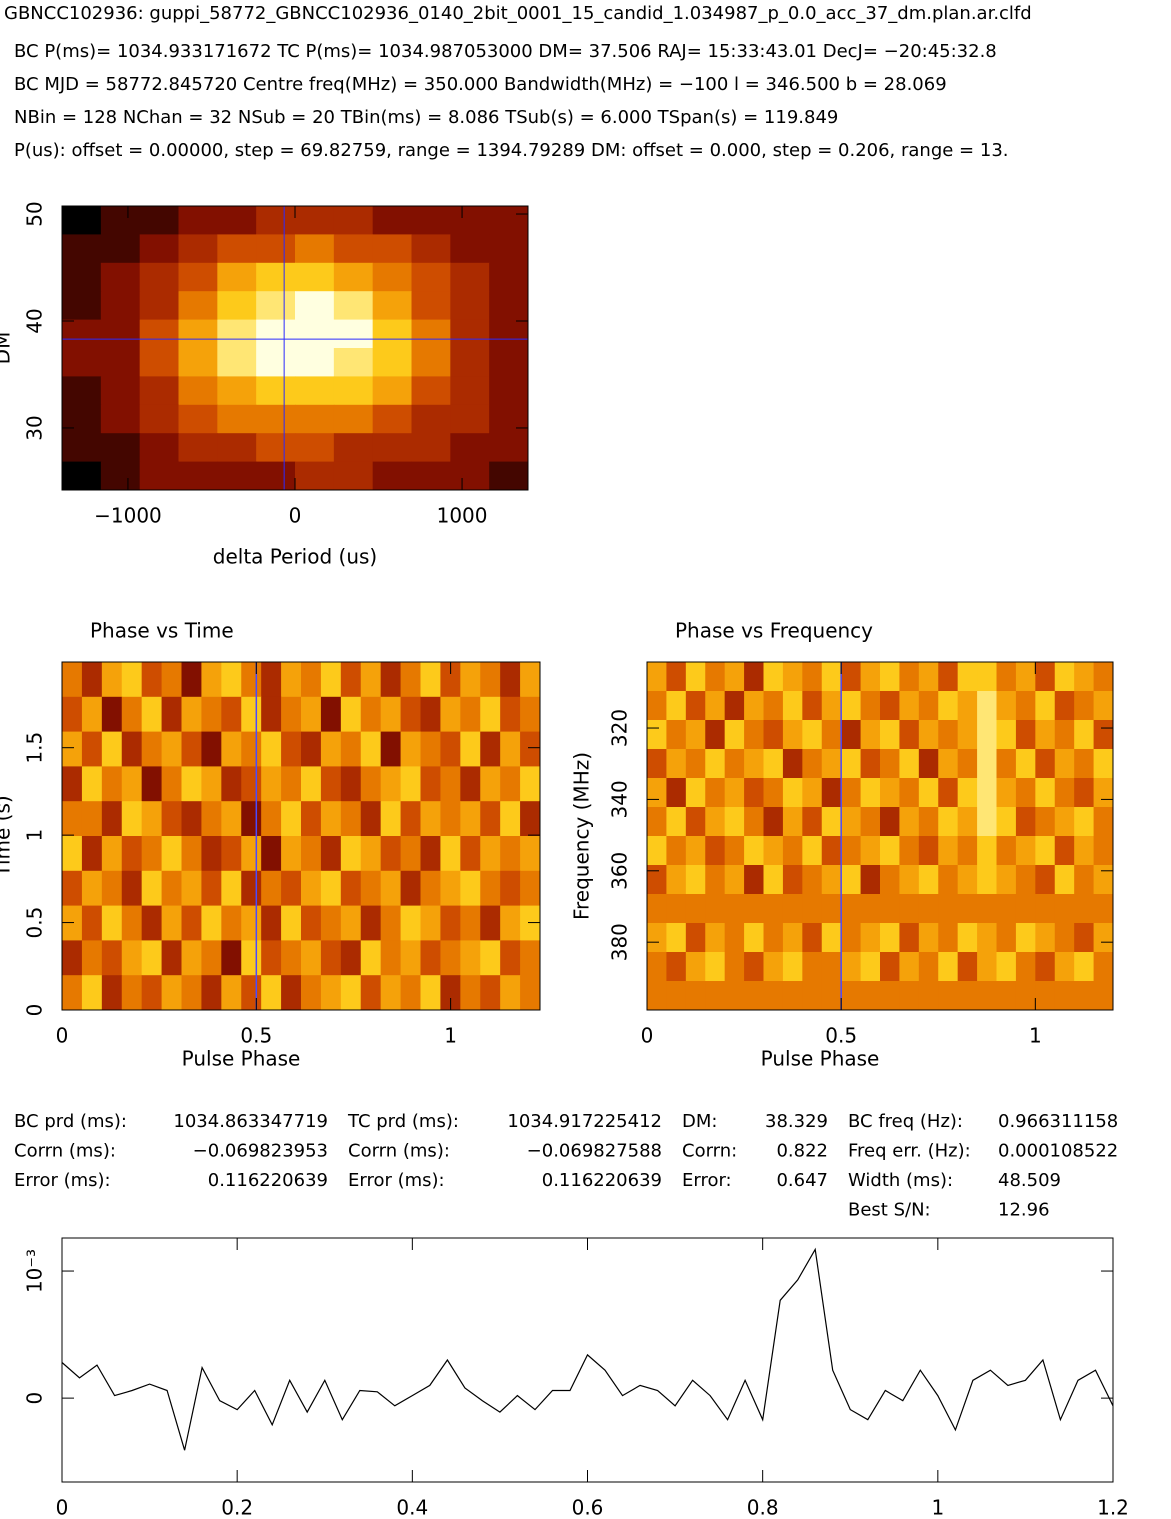  I want to click on y-tick-label: 360, so click(620, 871).